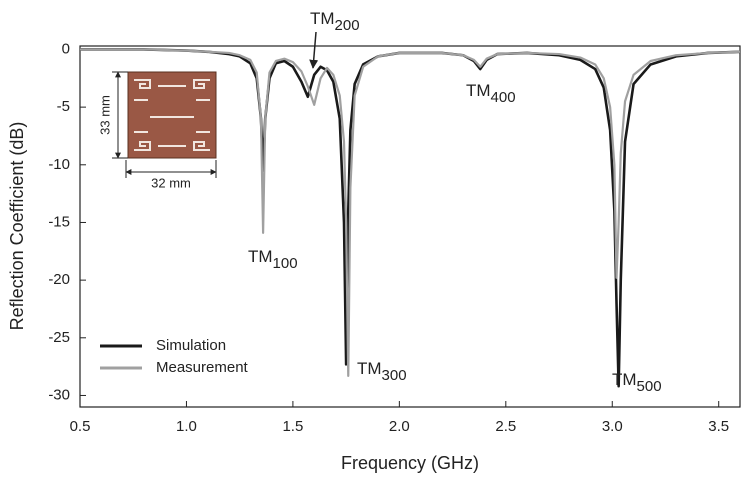 The height and width of the screenshot is (484, 752). I want to click on annotation-subscript: 400, so click(503, 97).